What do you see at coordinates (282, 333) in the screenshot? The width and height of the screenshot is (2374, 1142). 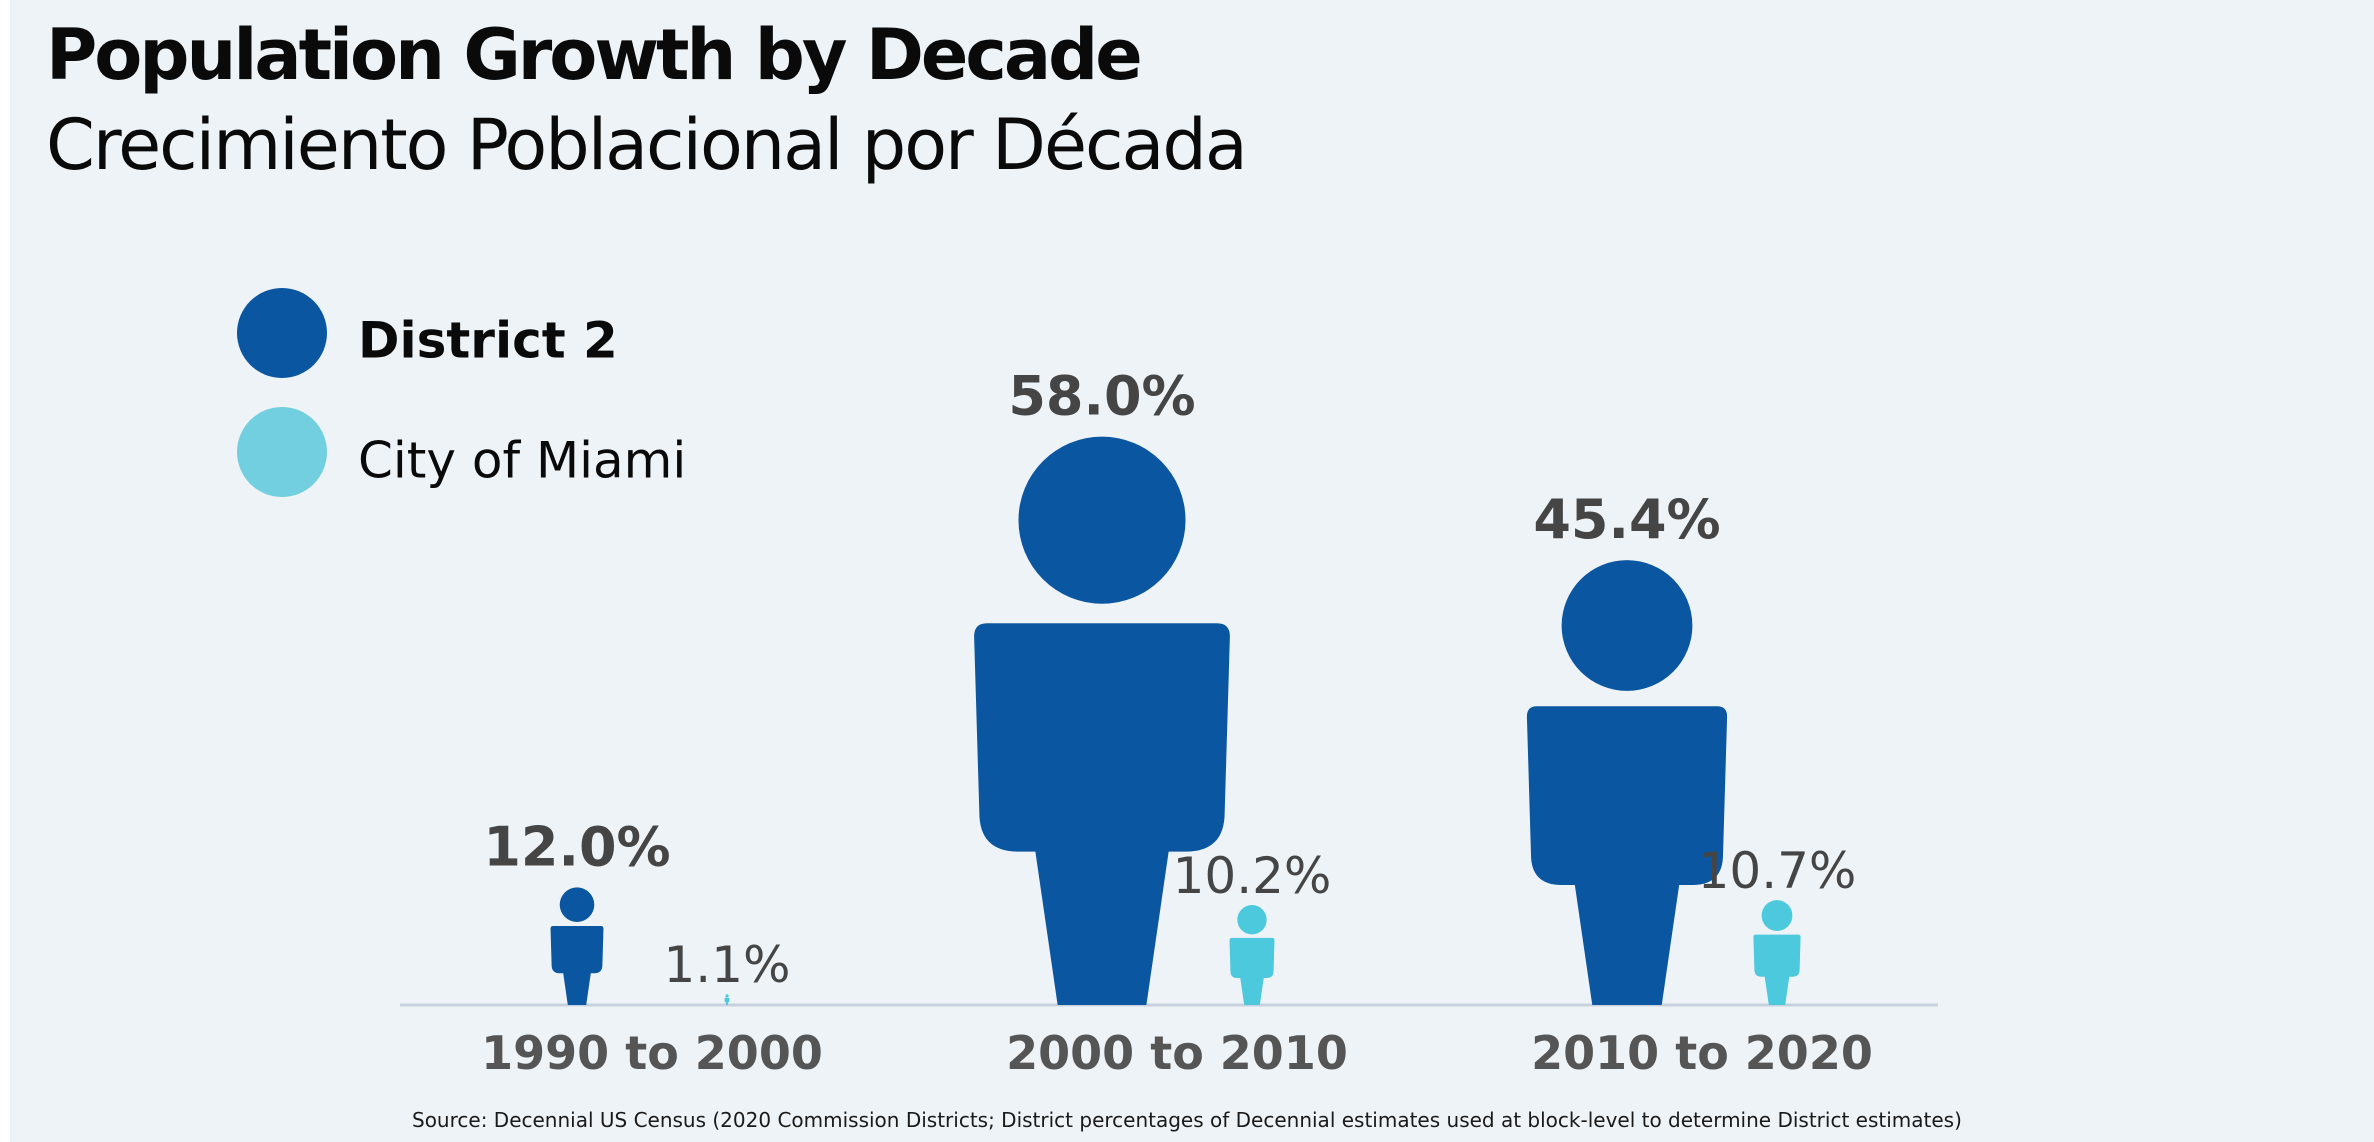 I see `legend-swatch-district` at bounding box center [282, 333].